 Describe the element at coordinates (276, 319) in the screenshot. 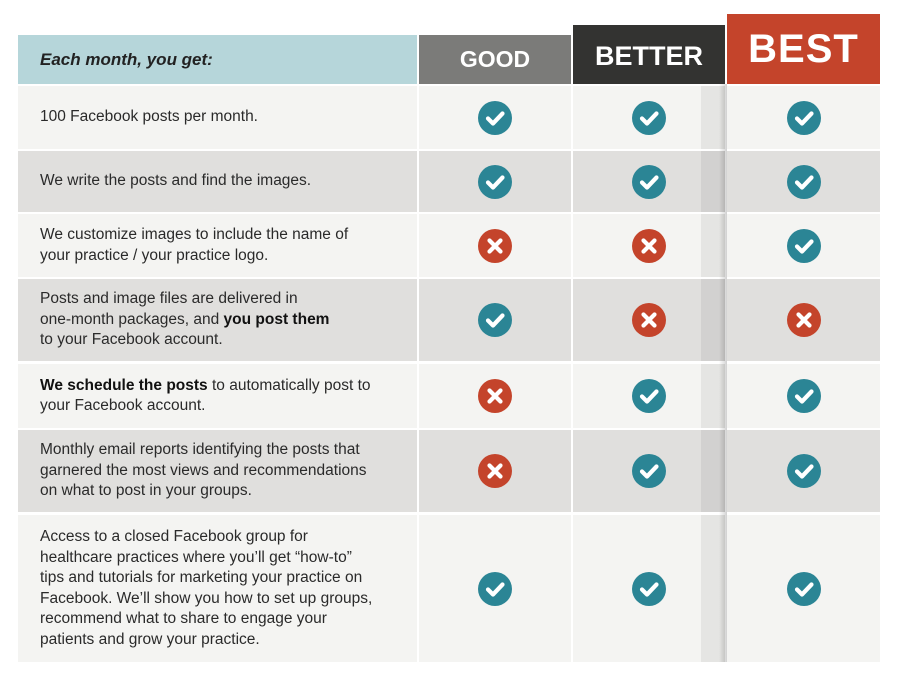

I see `feature-text-bold: you post them` at that location.